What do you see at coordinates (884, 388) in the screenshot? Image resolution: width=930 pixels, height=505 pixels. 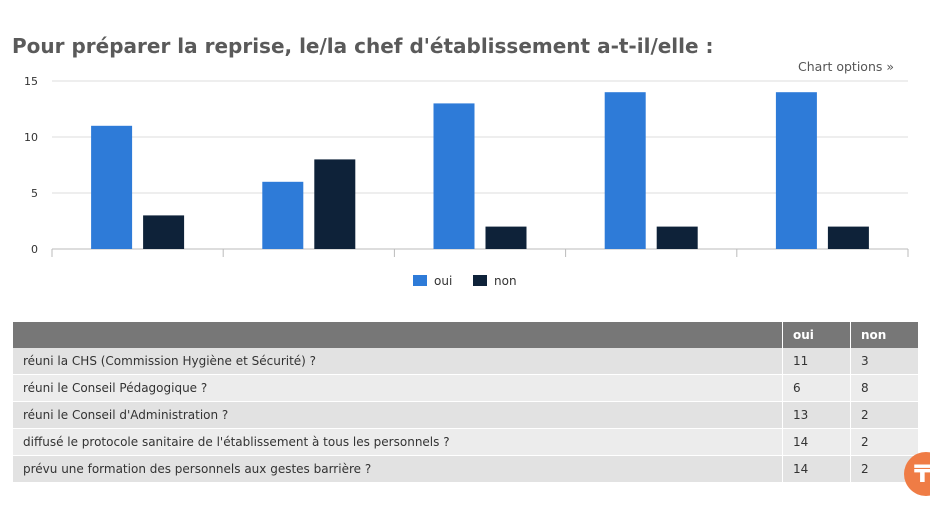 I see `non-cell: 8` at bounding box center [884, 388].